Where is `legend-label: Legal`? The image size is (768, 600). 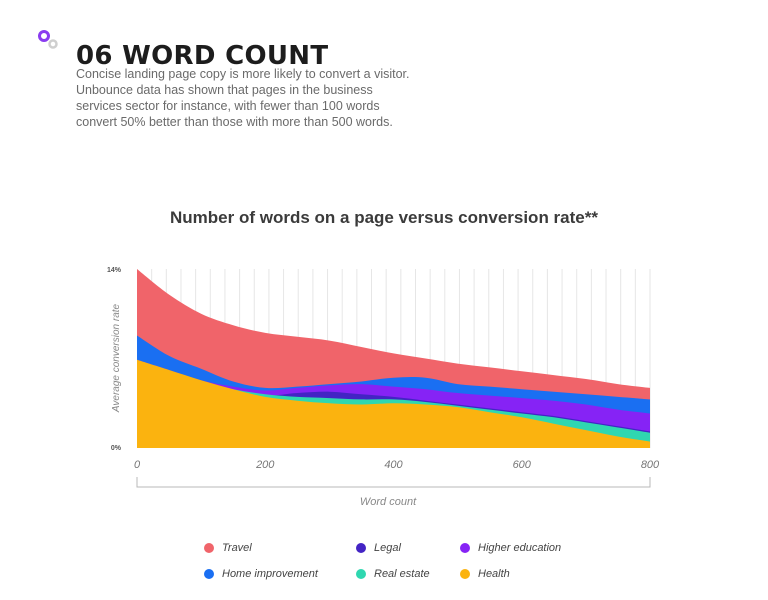
legend-label: Legal is located at coordinates (387, 548).